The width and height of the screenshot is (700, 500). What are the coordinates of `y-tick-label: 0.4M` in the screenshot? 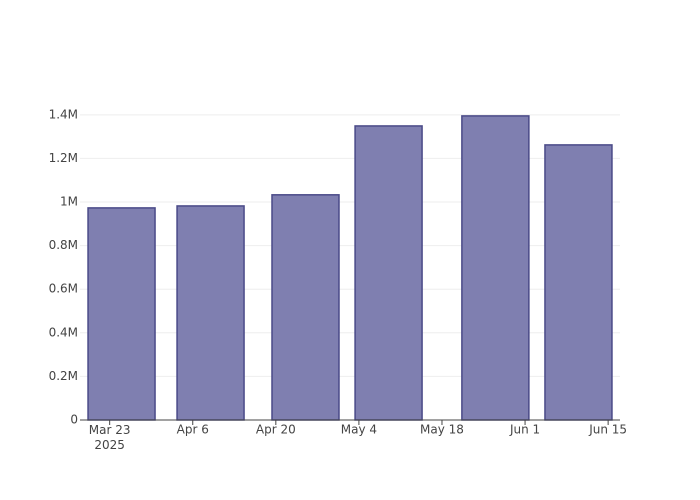 It's located at (63, 332).